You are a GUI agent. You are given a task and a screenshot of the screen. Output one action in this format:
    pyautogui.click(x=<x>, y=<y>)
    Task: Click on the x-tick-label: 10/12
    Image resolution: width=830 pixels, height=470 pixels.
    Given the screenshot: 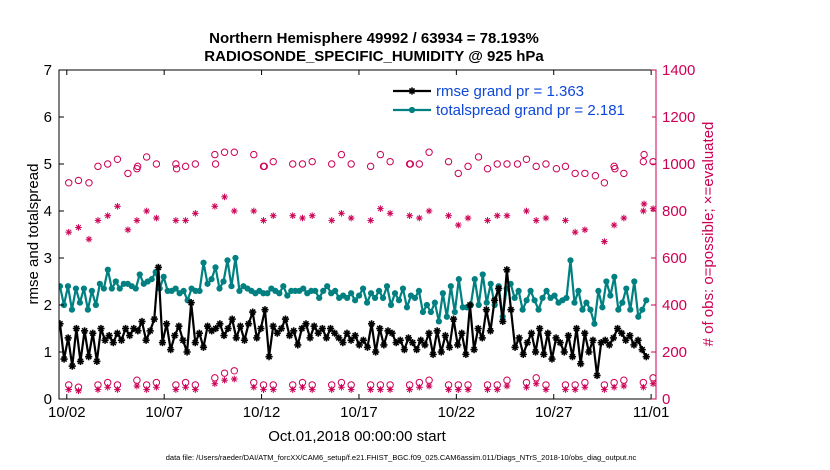 What is the action you would take?
    pyautogui.click(x=262, y=412)
    